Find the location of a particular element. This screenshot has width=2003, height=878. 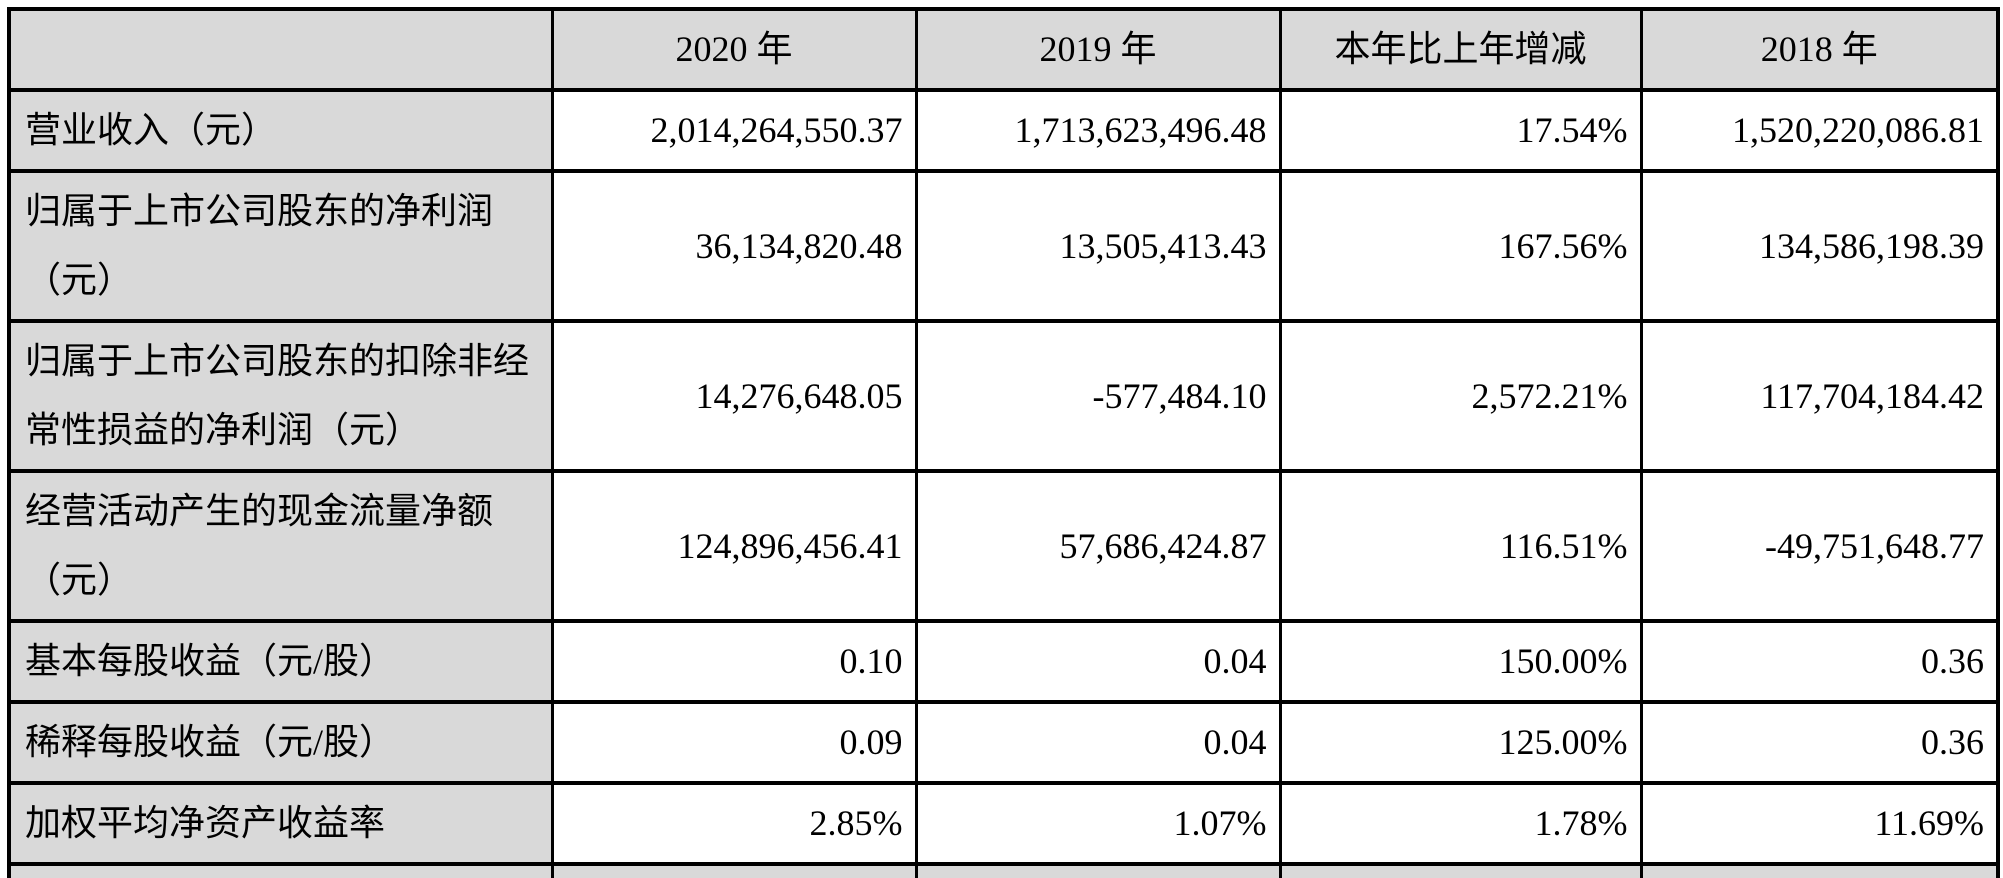

table-row-basic-eps: 基本每股收益（元/股） 0.10 0.04 150.00% 0.36 is located at coordinates (1003, 661).